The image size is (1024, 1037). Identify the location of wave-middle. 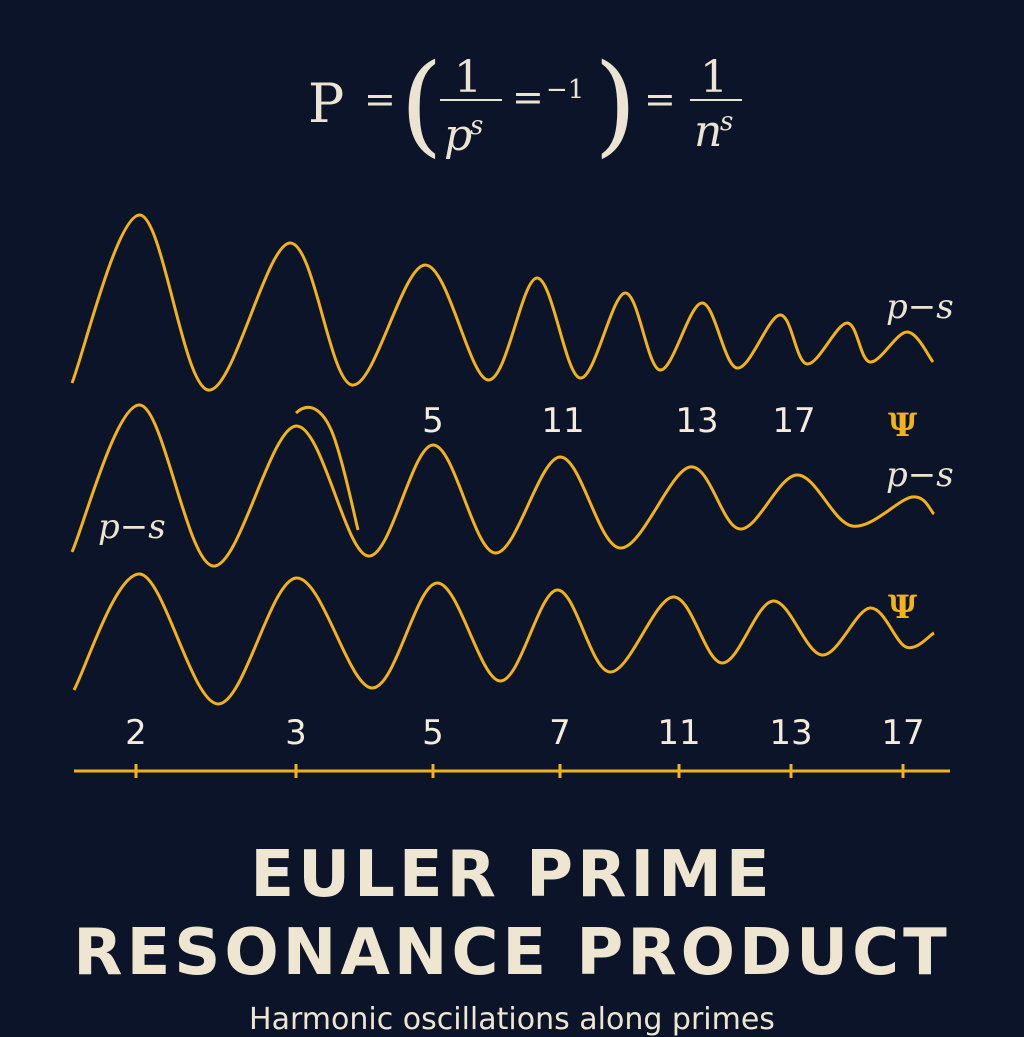
(503, 485).